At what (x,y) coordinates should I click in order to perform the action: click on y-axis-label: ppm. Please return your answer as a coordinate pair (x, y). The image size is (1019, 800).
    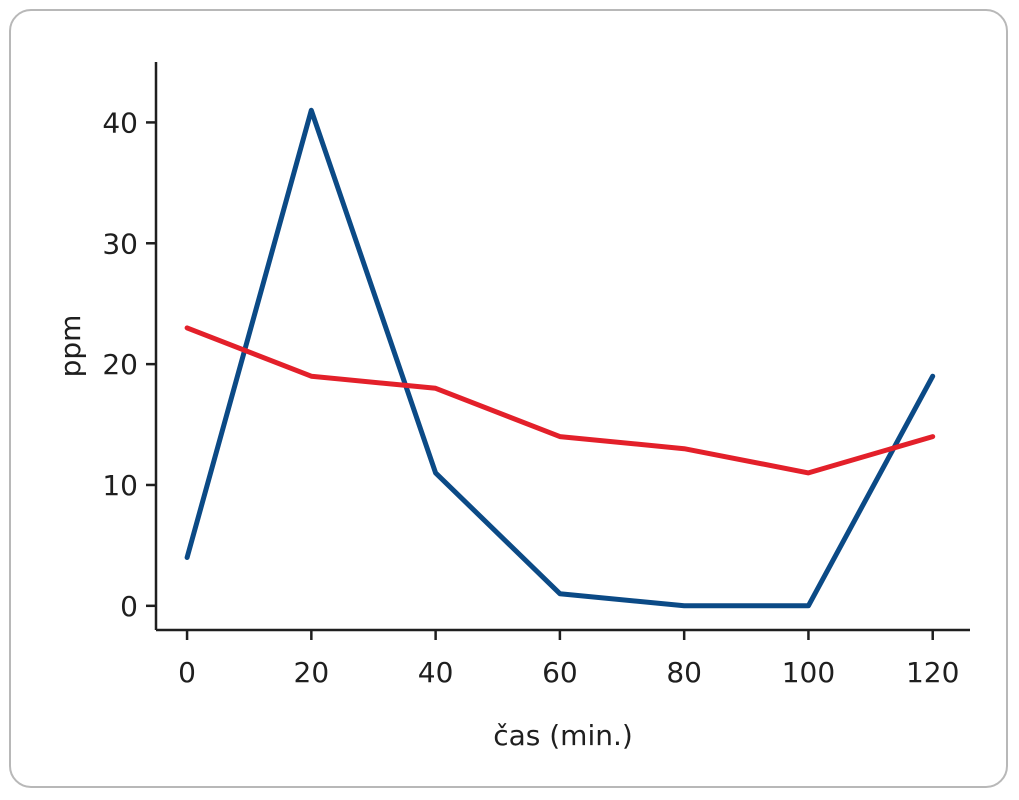
    Looking at the image, I should click on (70, 346).